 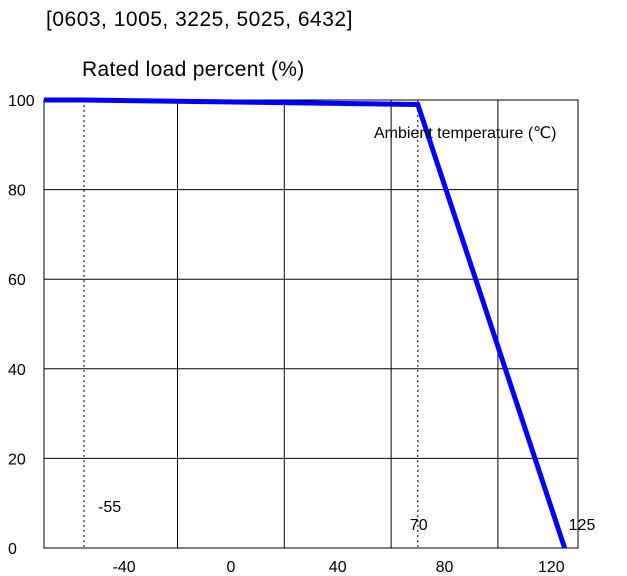 What do you see at coordinates (230, 567) in the screenshot?
I see `x-tick-label: 0` at bounding box center [230, 567].